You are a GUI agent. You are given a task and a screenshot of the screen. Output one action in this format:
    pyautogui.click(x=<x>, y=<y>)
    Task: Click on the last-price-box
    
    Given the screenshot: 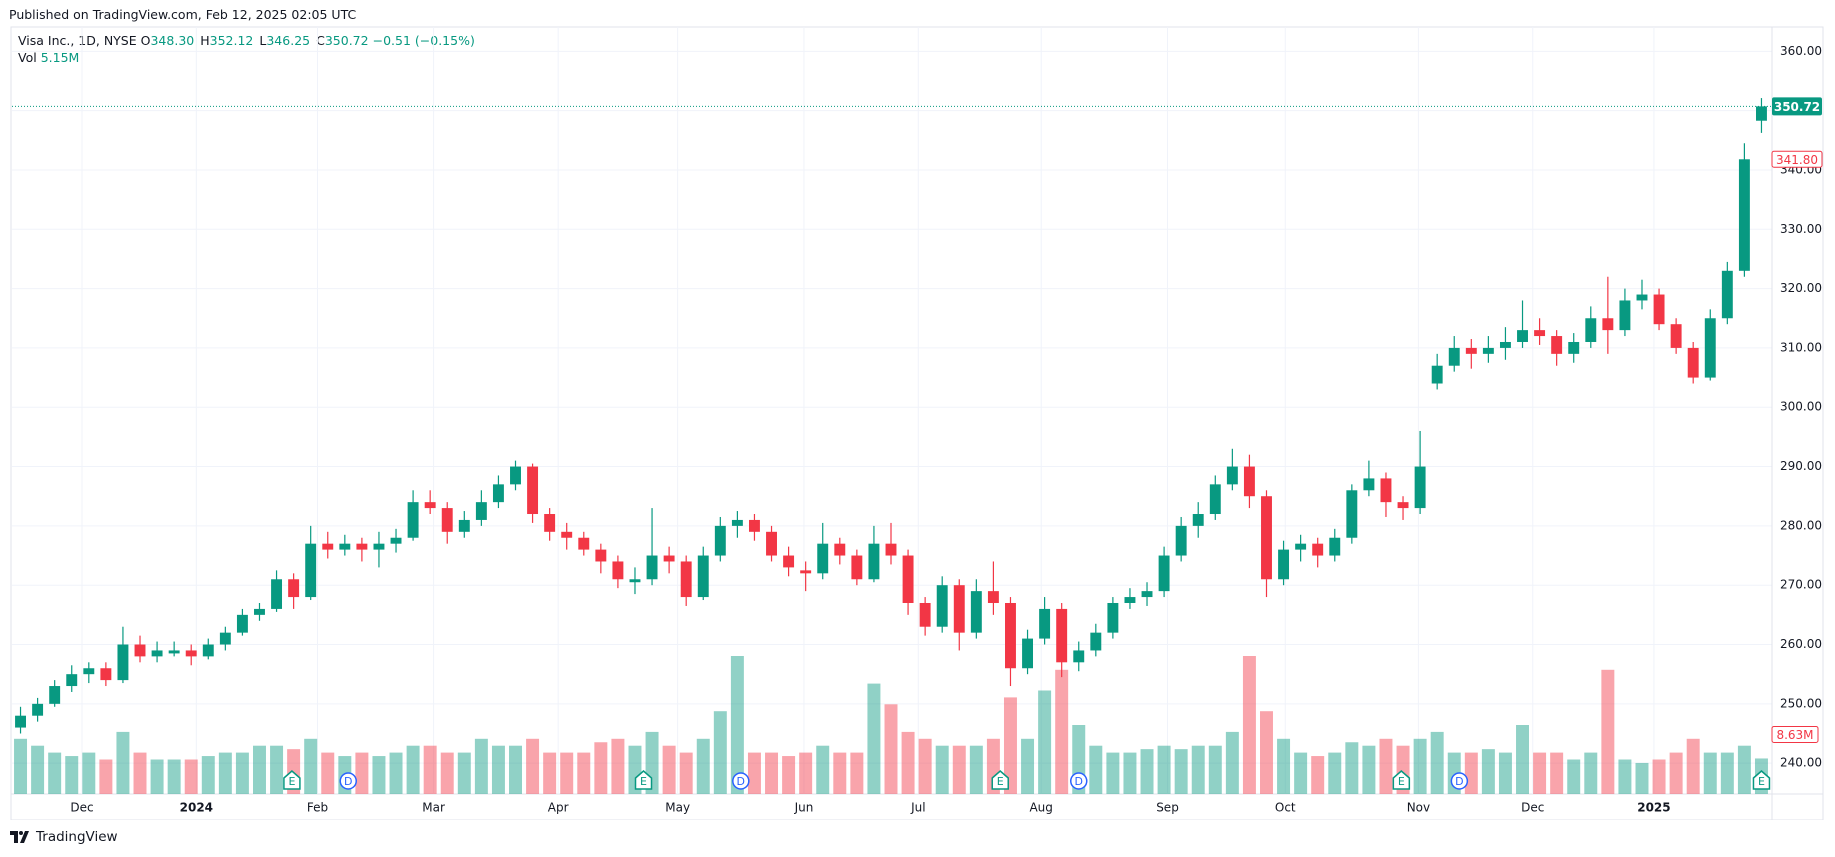 What is the action you would take?
    pyautogui.click(x=1797, y=106)
    